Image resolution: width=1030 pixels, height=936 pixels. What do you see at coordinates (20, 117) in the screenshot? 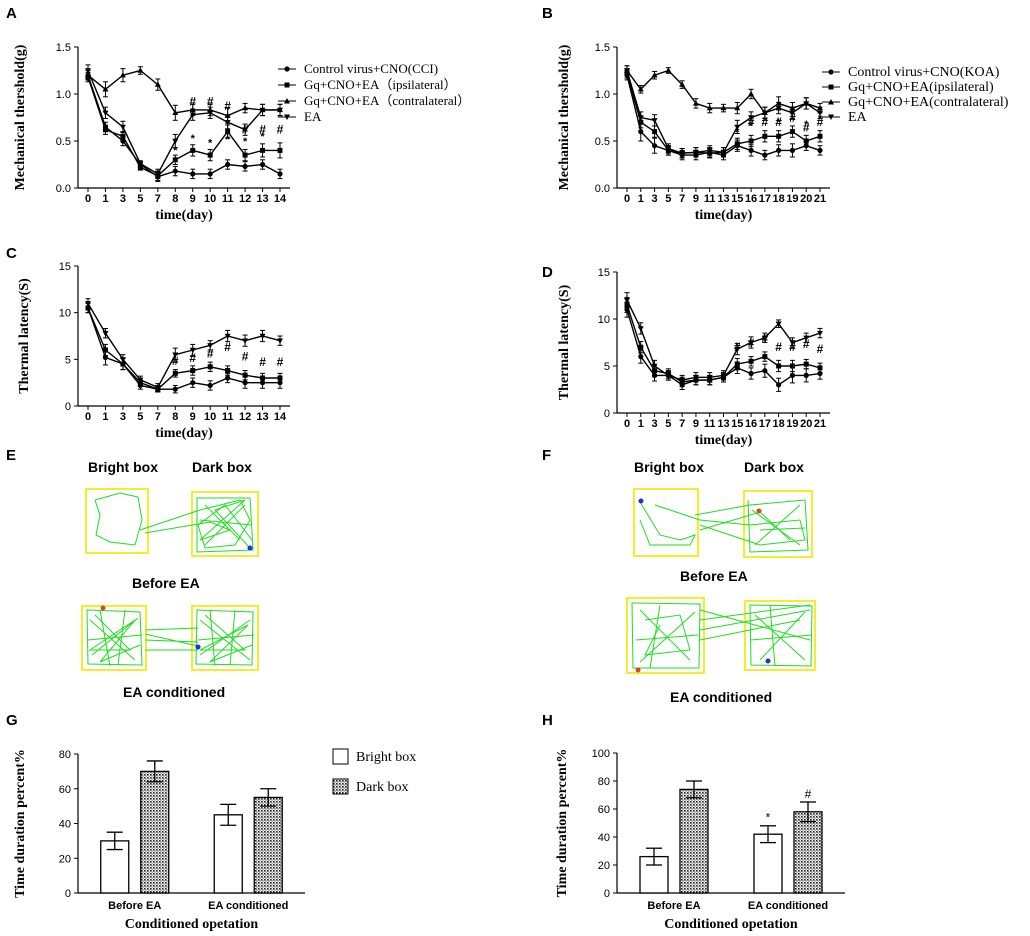
I see `y-axis-label: Mechanical thershold(g)` at bounding box center [20, 117].